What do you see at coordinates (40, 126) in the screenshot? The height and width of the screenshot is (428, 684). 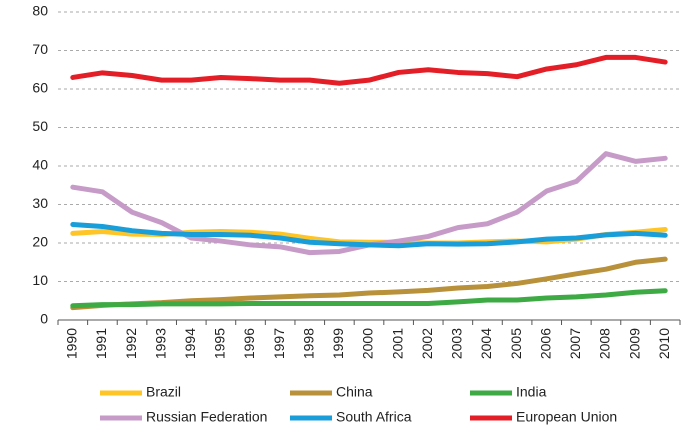 I see `y-tick-label: 50` at bounding box center [40, 126].